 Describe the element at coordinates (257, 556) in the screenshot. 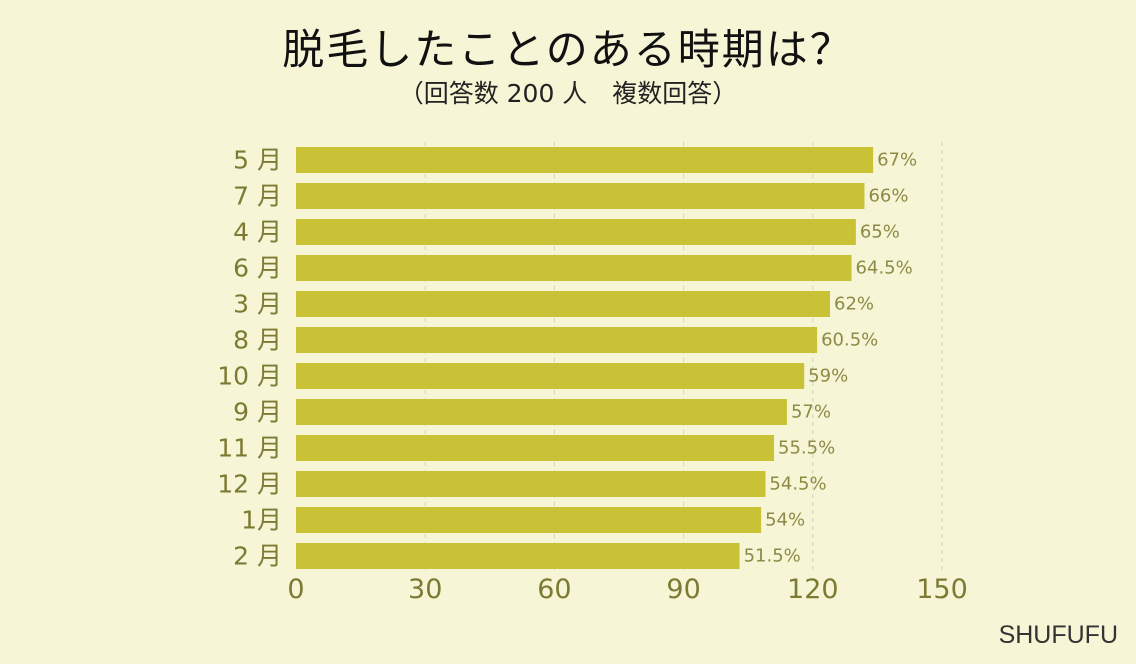

I see `category-label: 2 月` at that location.